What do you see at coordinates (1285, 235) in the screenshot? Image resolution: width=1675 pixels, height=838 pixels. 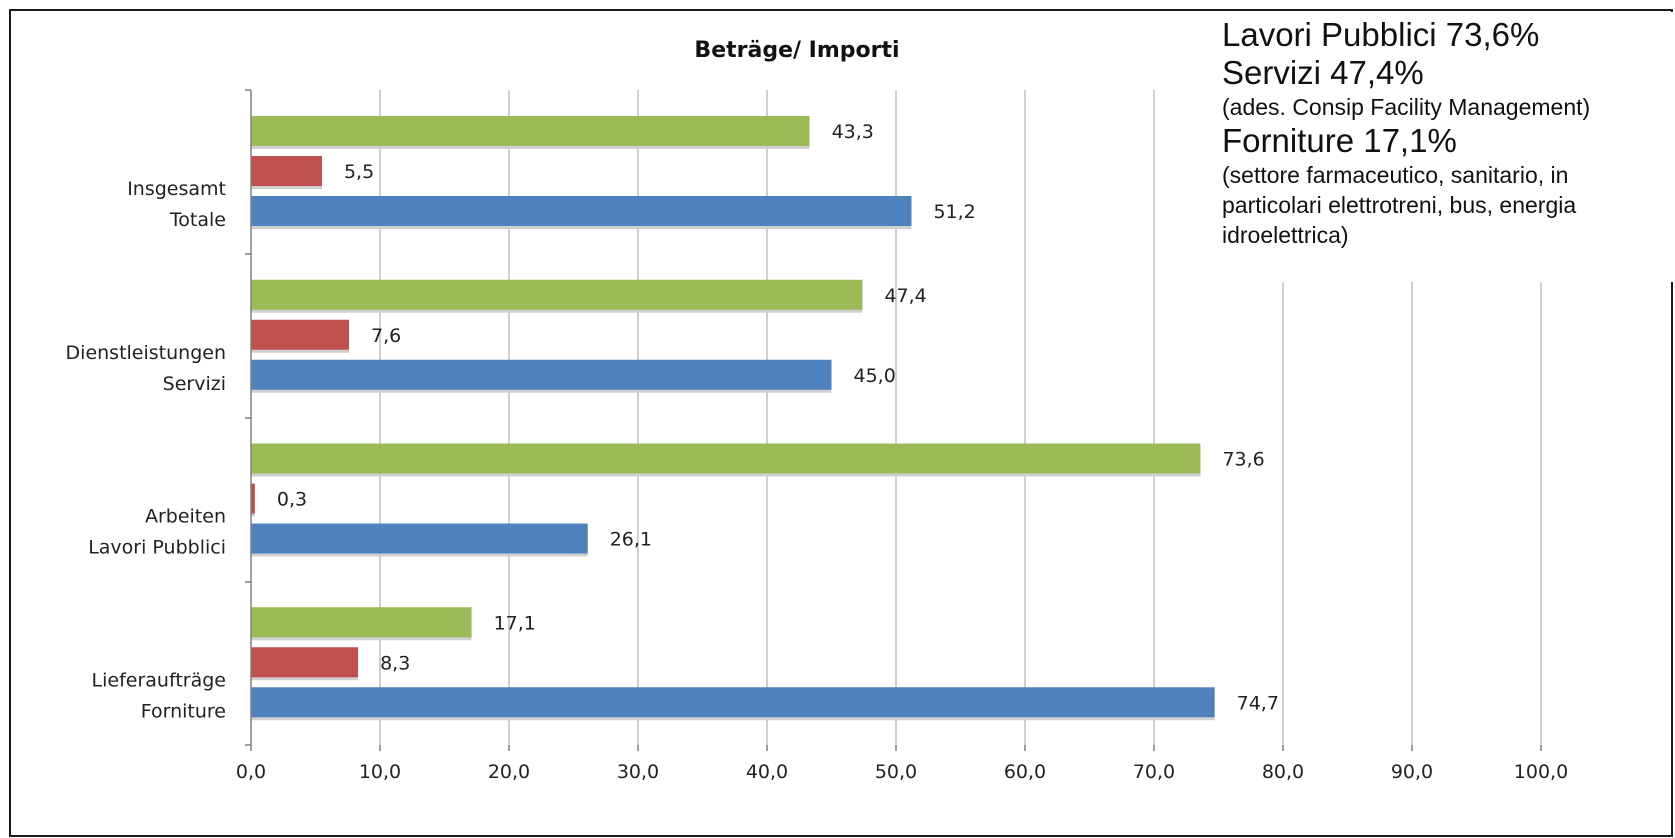 I see `summary-forniture-note-3: idroelettrica)` at bounding box center [1285, 235].